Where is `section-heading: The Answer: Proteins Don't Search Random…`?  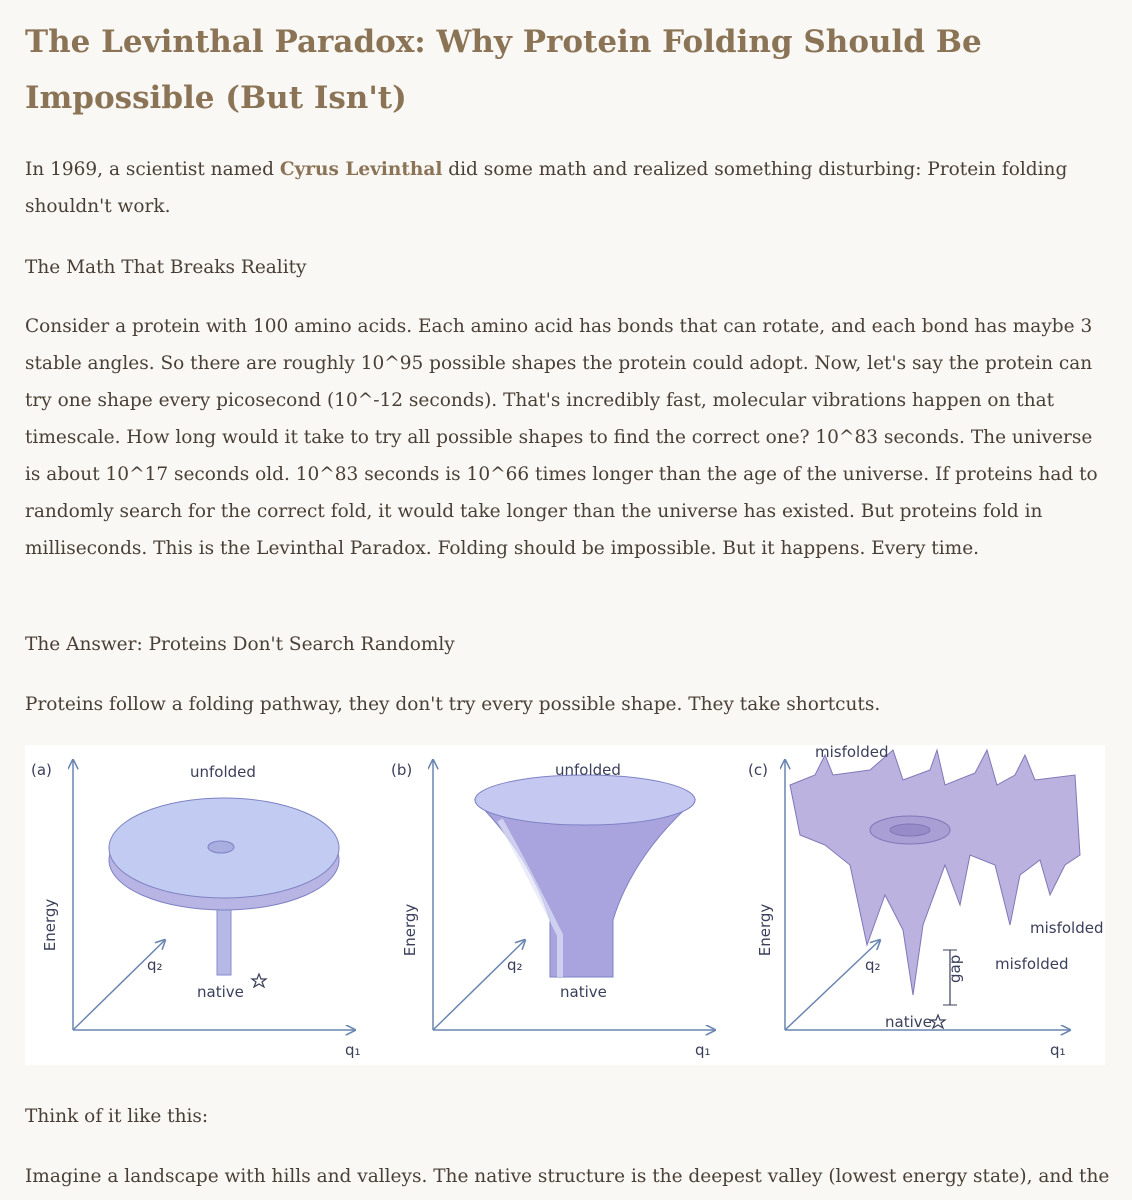
section-heading: The Answer: Proteins Don't Search Random… is located at coordinates (240, 644).